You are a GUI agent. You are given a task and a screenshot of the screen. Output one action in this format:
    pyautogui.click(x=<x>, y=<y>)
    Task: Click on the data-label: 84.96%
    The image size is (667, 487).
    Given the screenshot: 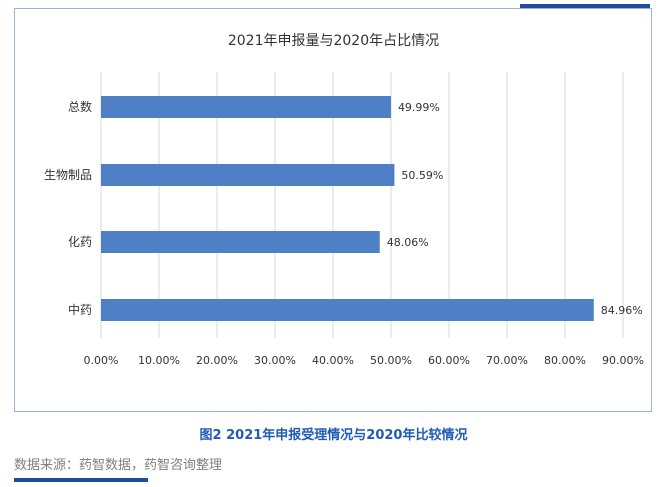 What is the action you would take?
    pyautogui.click(x=622, y=310)
    